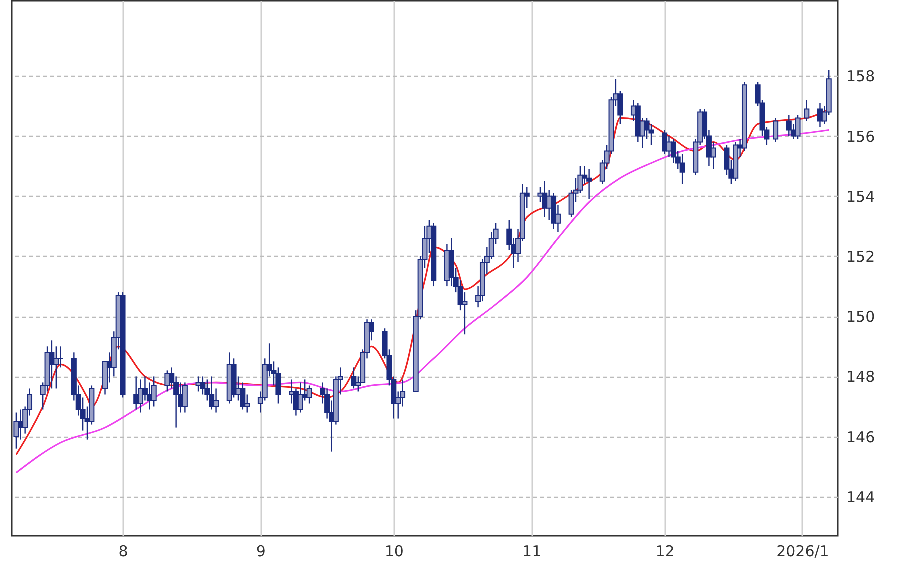  What do you see at coordinates (861, 497) in the screenshot?
I see `y-tick-label: 144` at bounding box center [861, 497].